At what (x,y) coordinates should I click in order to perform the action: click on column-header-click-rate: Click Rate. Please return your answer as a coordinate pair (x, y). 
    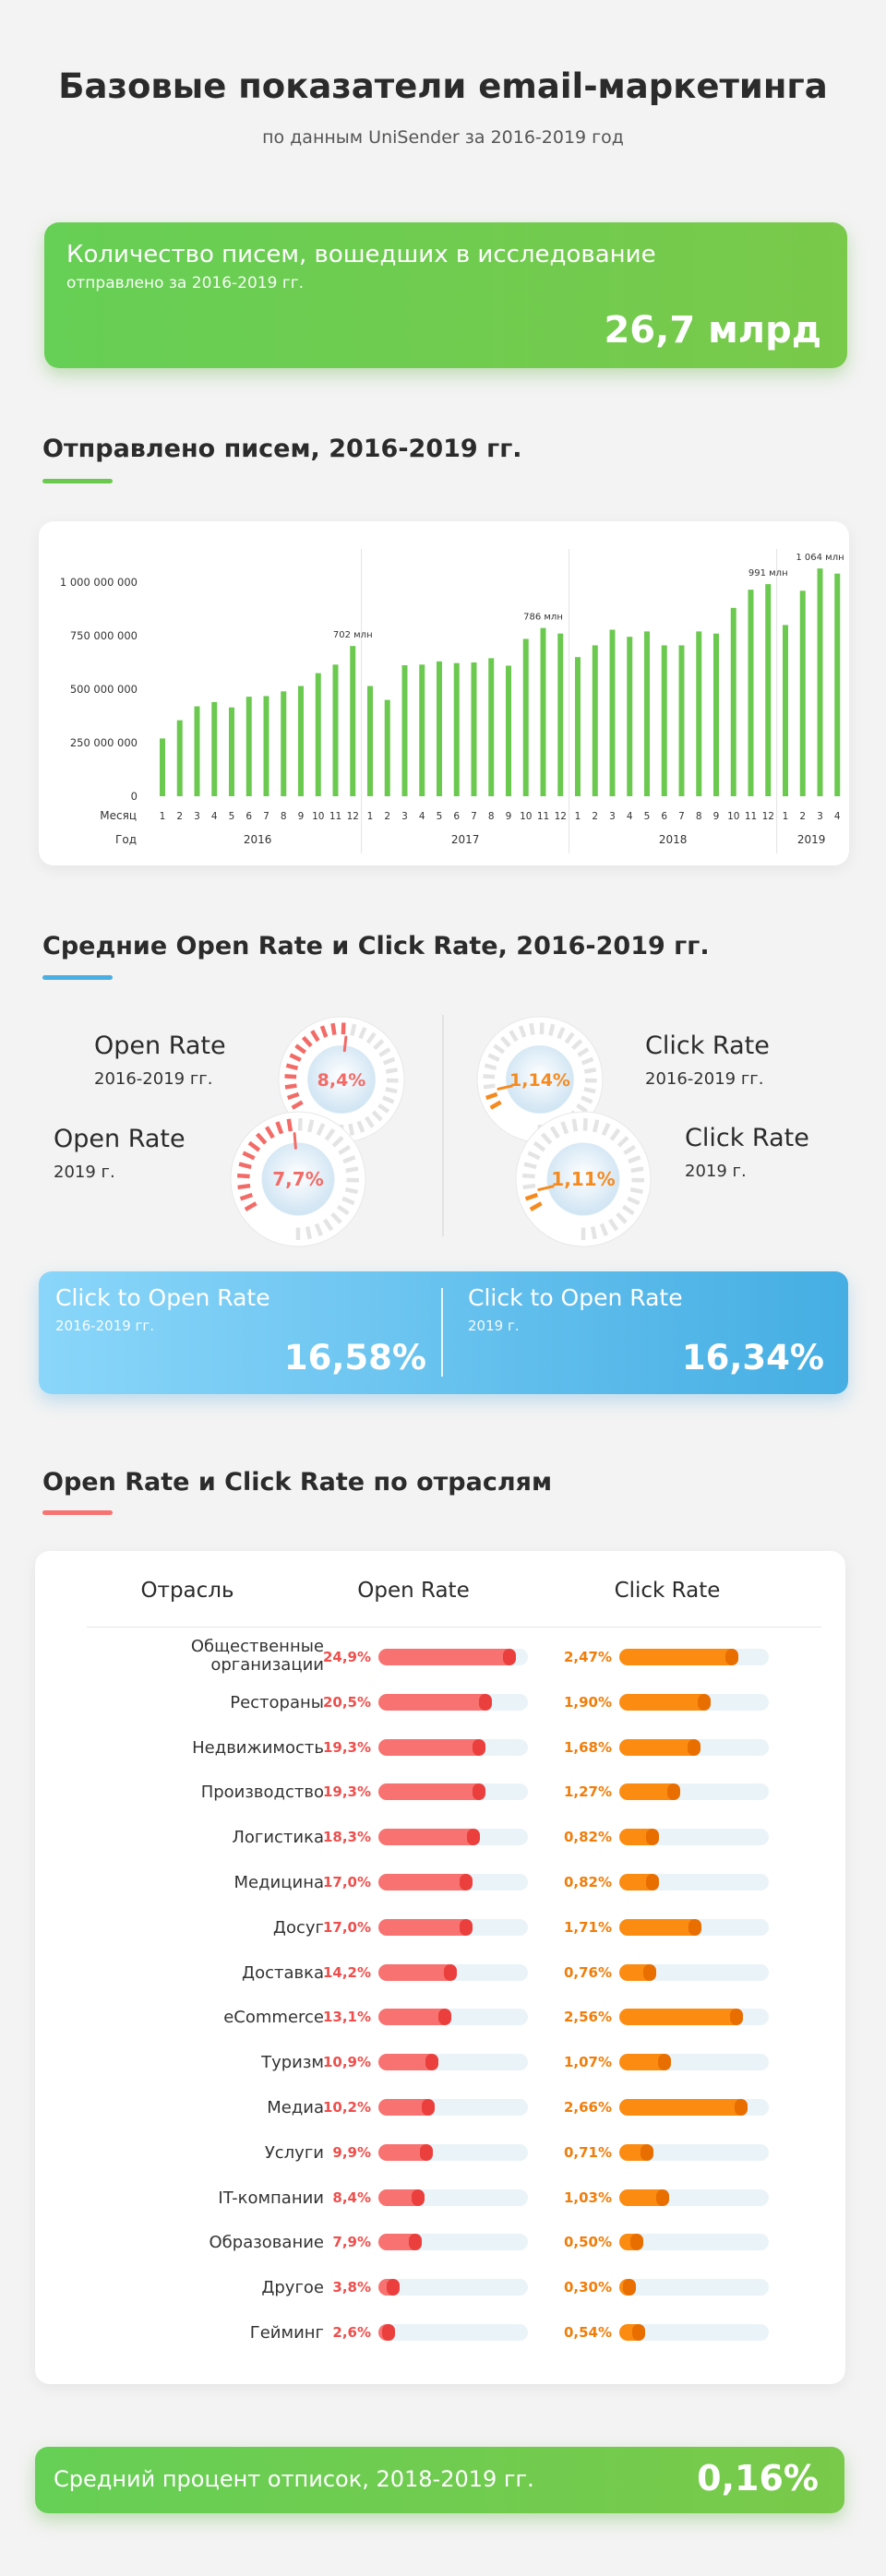
    Looking at the image, I should click on (668, 1591).